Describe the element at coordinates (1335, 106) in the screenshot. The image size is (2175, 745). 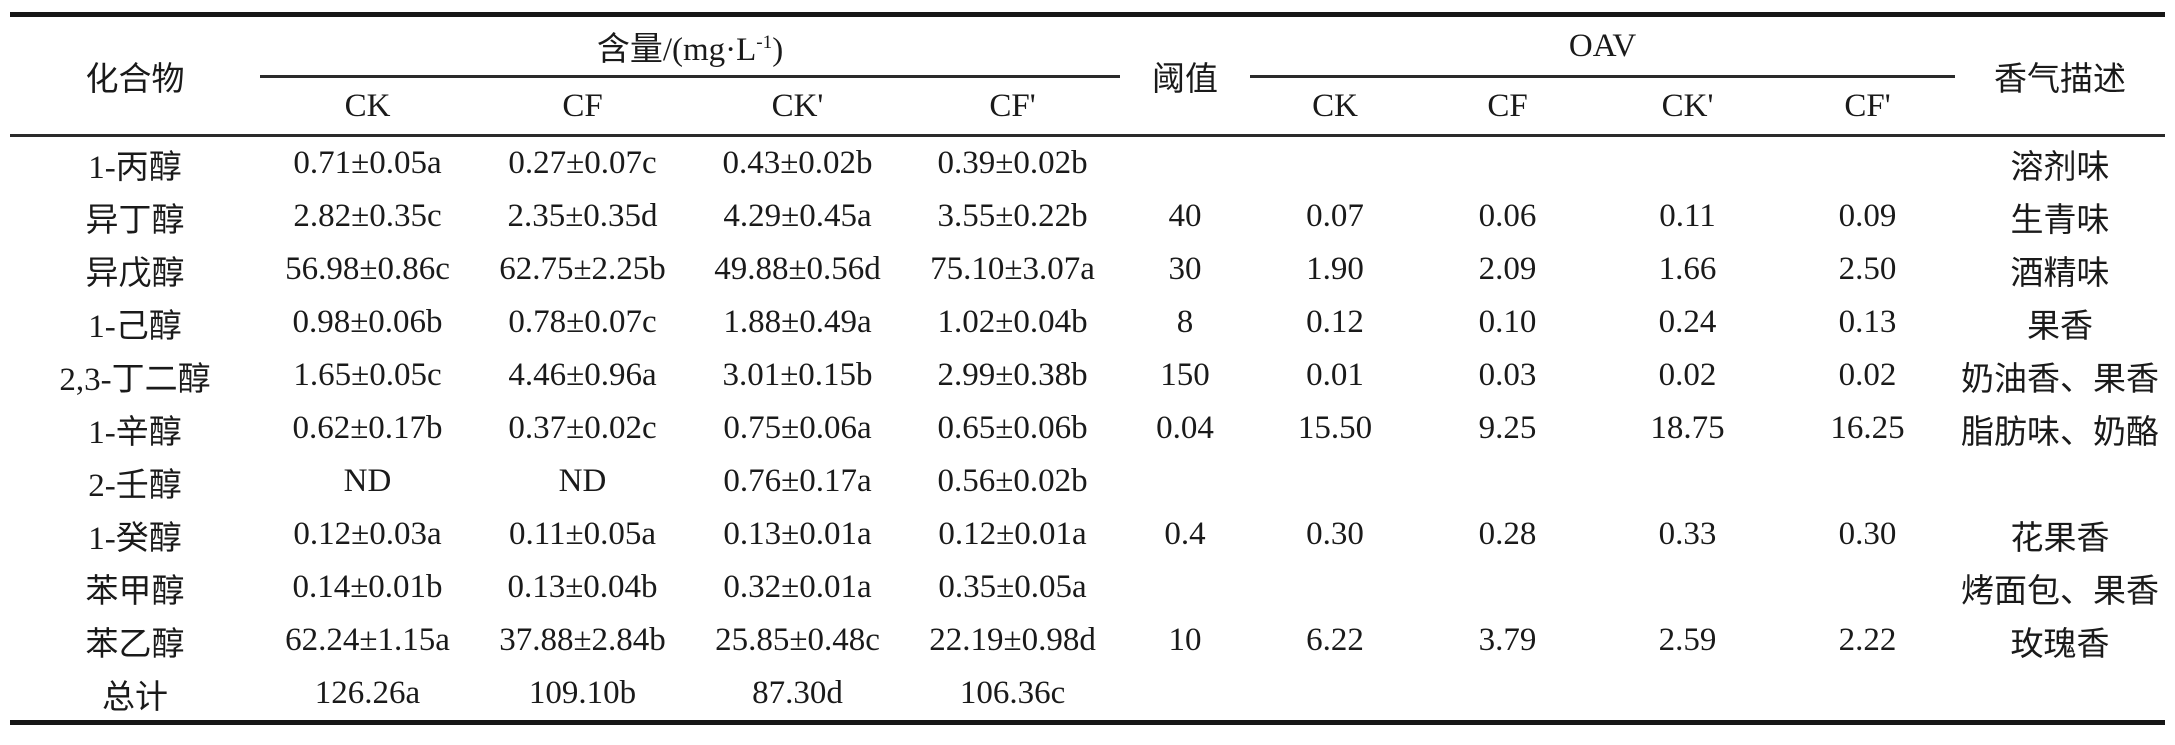
I see `header-oav-ck: CK` at that location.